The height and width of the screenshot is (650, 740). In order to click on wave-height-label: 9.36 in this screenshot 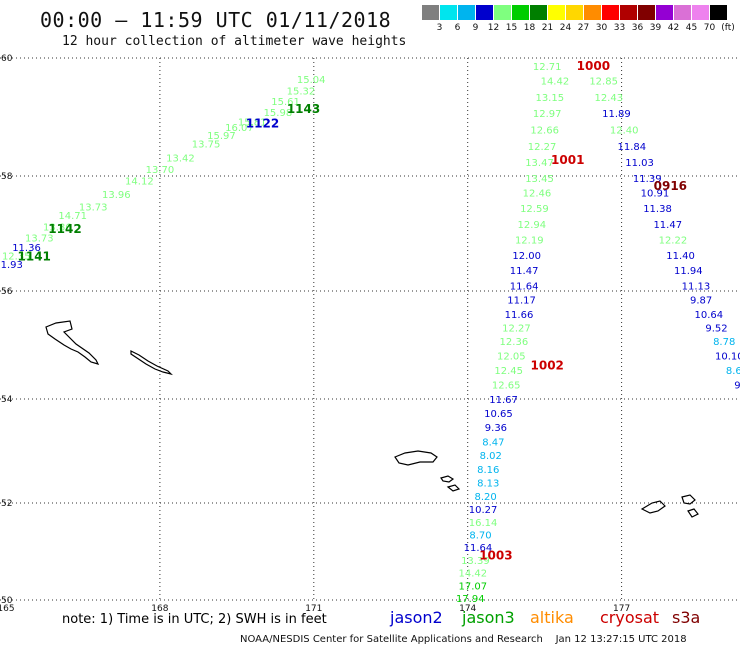, I will do `click(496, 428)`.